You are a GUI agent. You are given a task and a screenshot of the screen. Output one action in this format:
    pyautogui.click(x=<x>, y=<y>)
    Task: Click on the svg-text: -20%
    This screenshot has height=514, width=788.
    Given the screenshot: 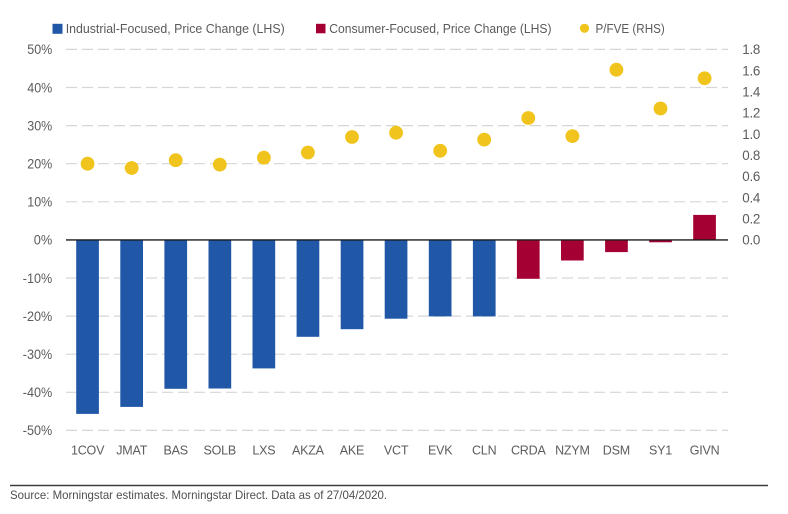 What is the action you would take?
    pyautogui.click(x=38, y=316)
    